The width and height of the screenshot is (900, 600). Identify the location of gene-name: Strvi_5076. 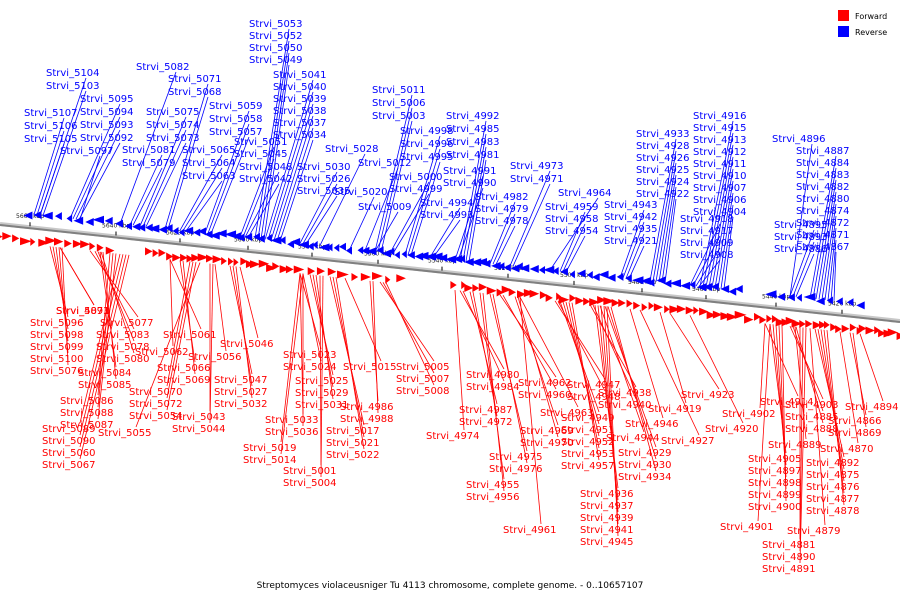
(57, 371).